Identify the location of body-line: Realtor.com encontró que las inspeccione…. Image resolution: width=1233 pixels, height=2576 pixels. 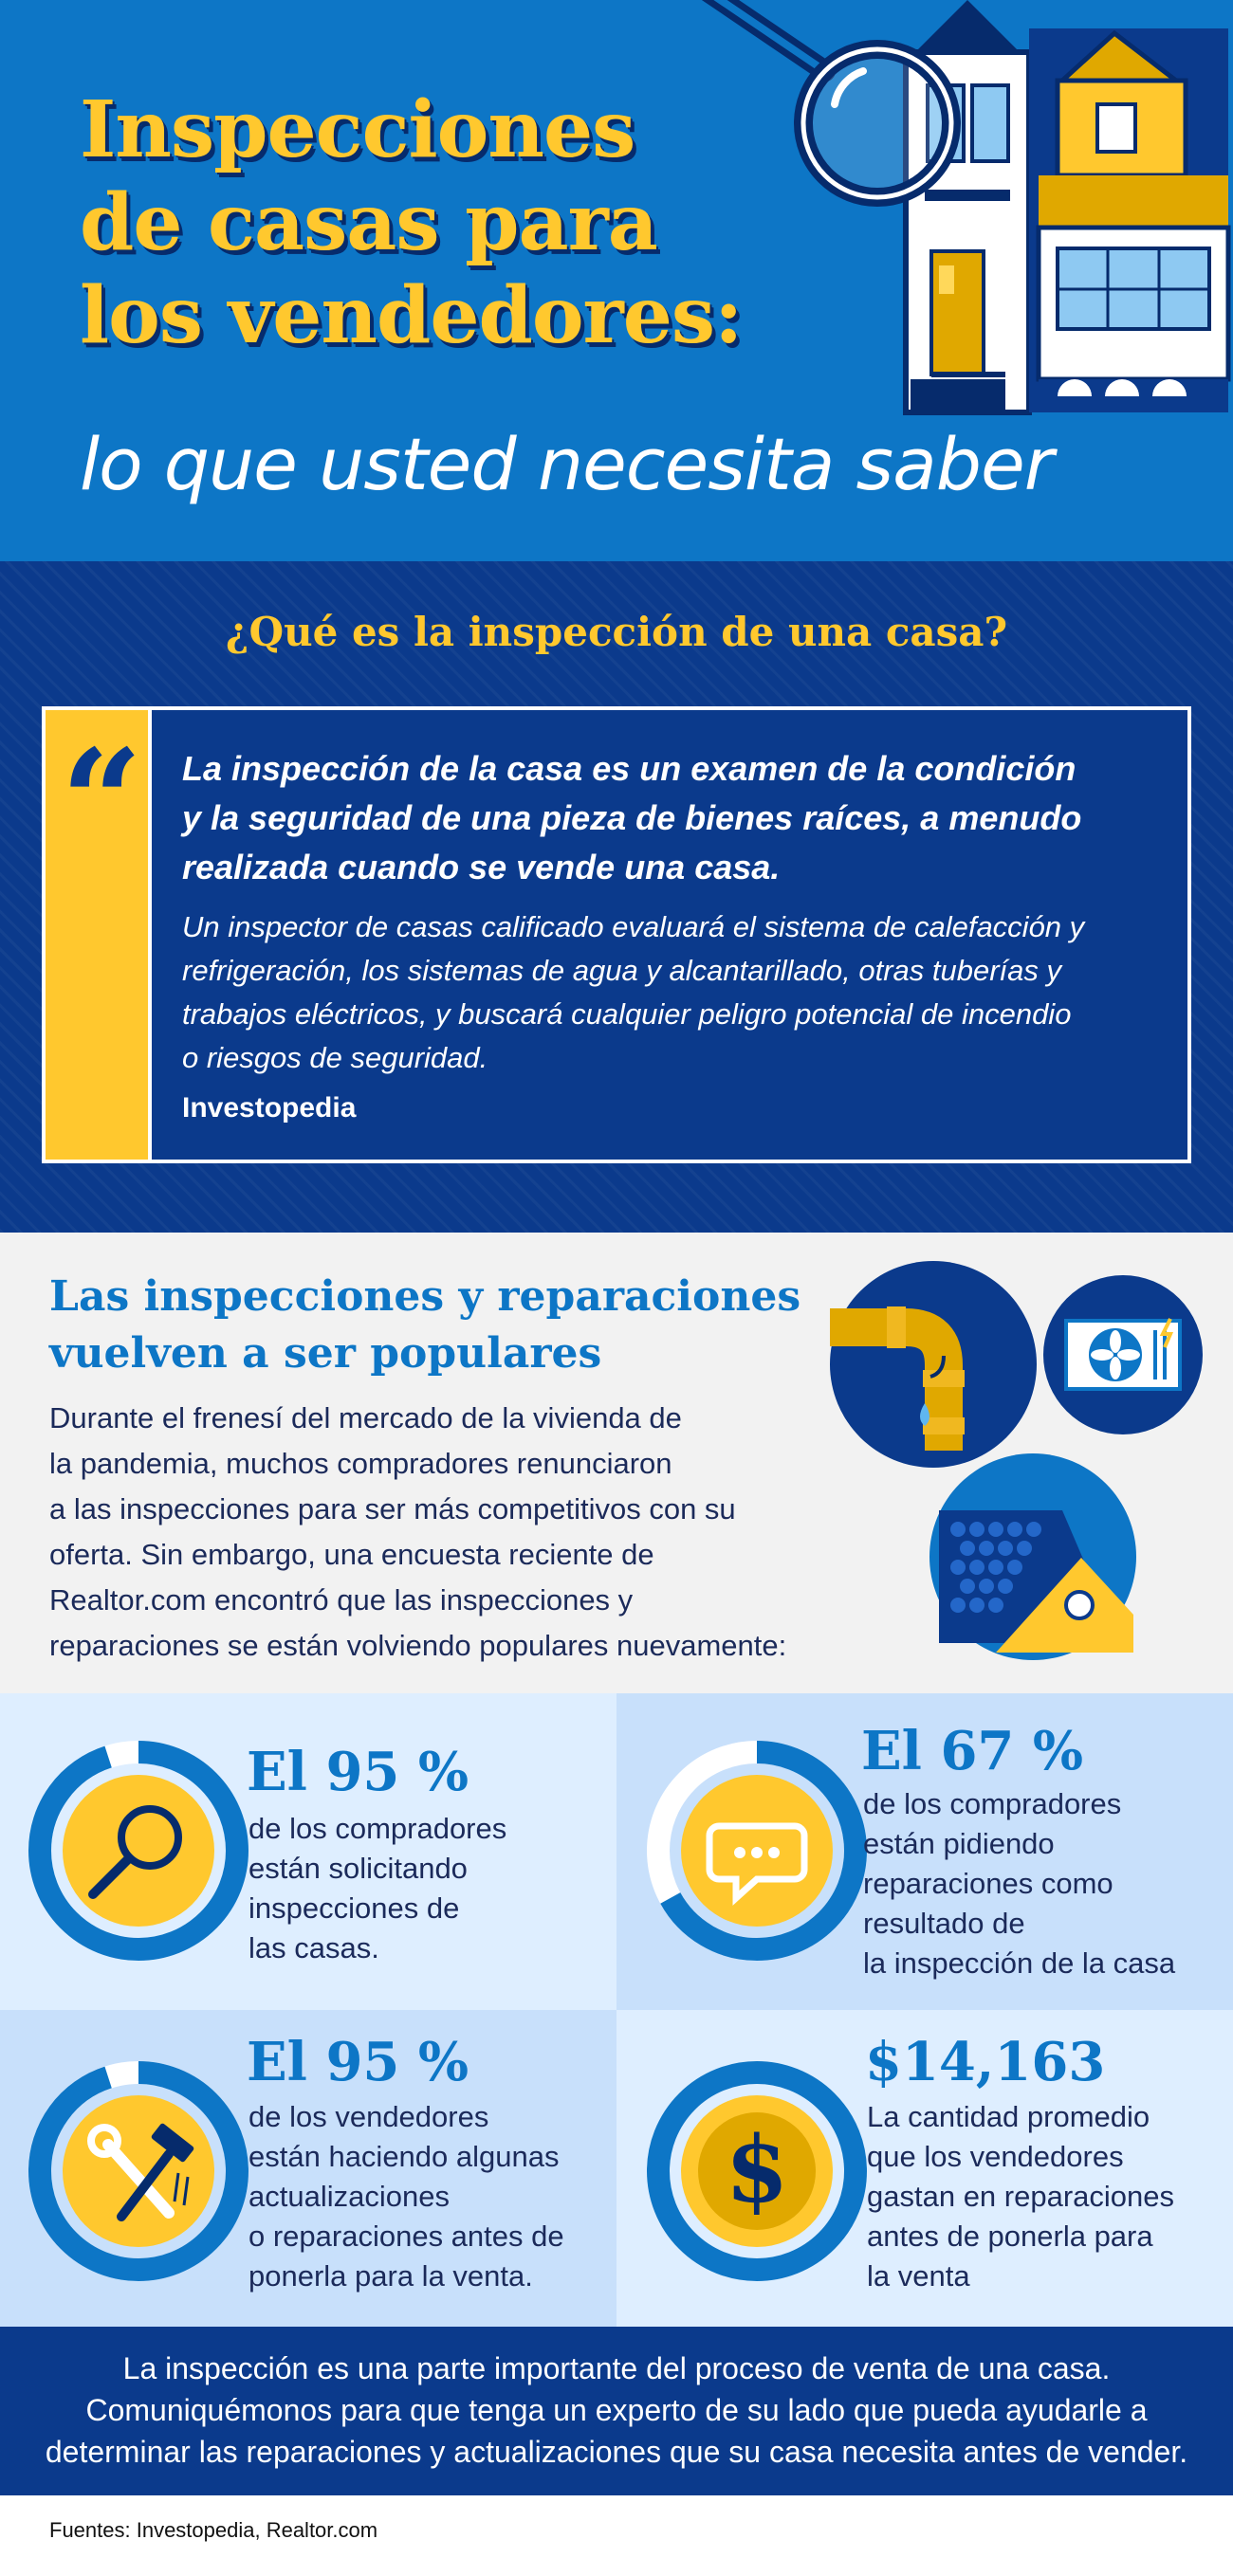
(341, 1600).